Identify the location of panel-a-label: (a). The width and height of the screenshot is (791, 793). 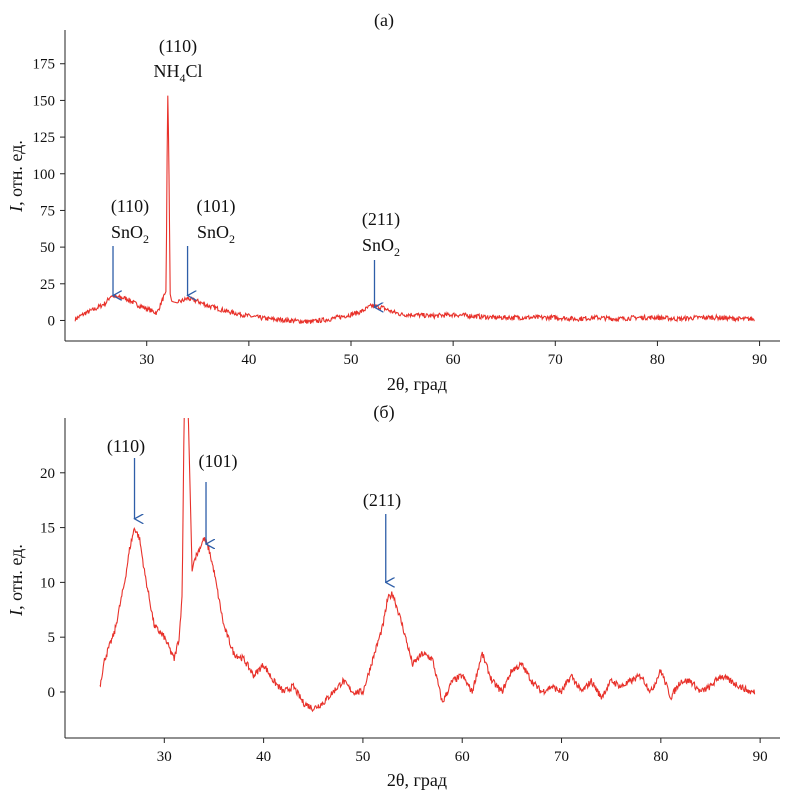
(384, 20).